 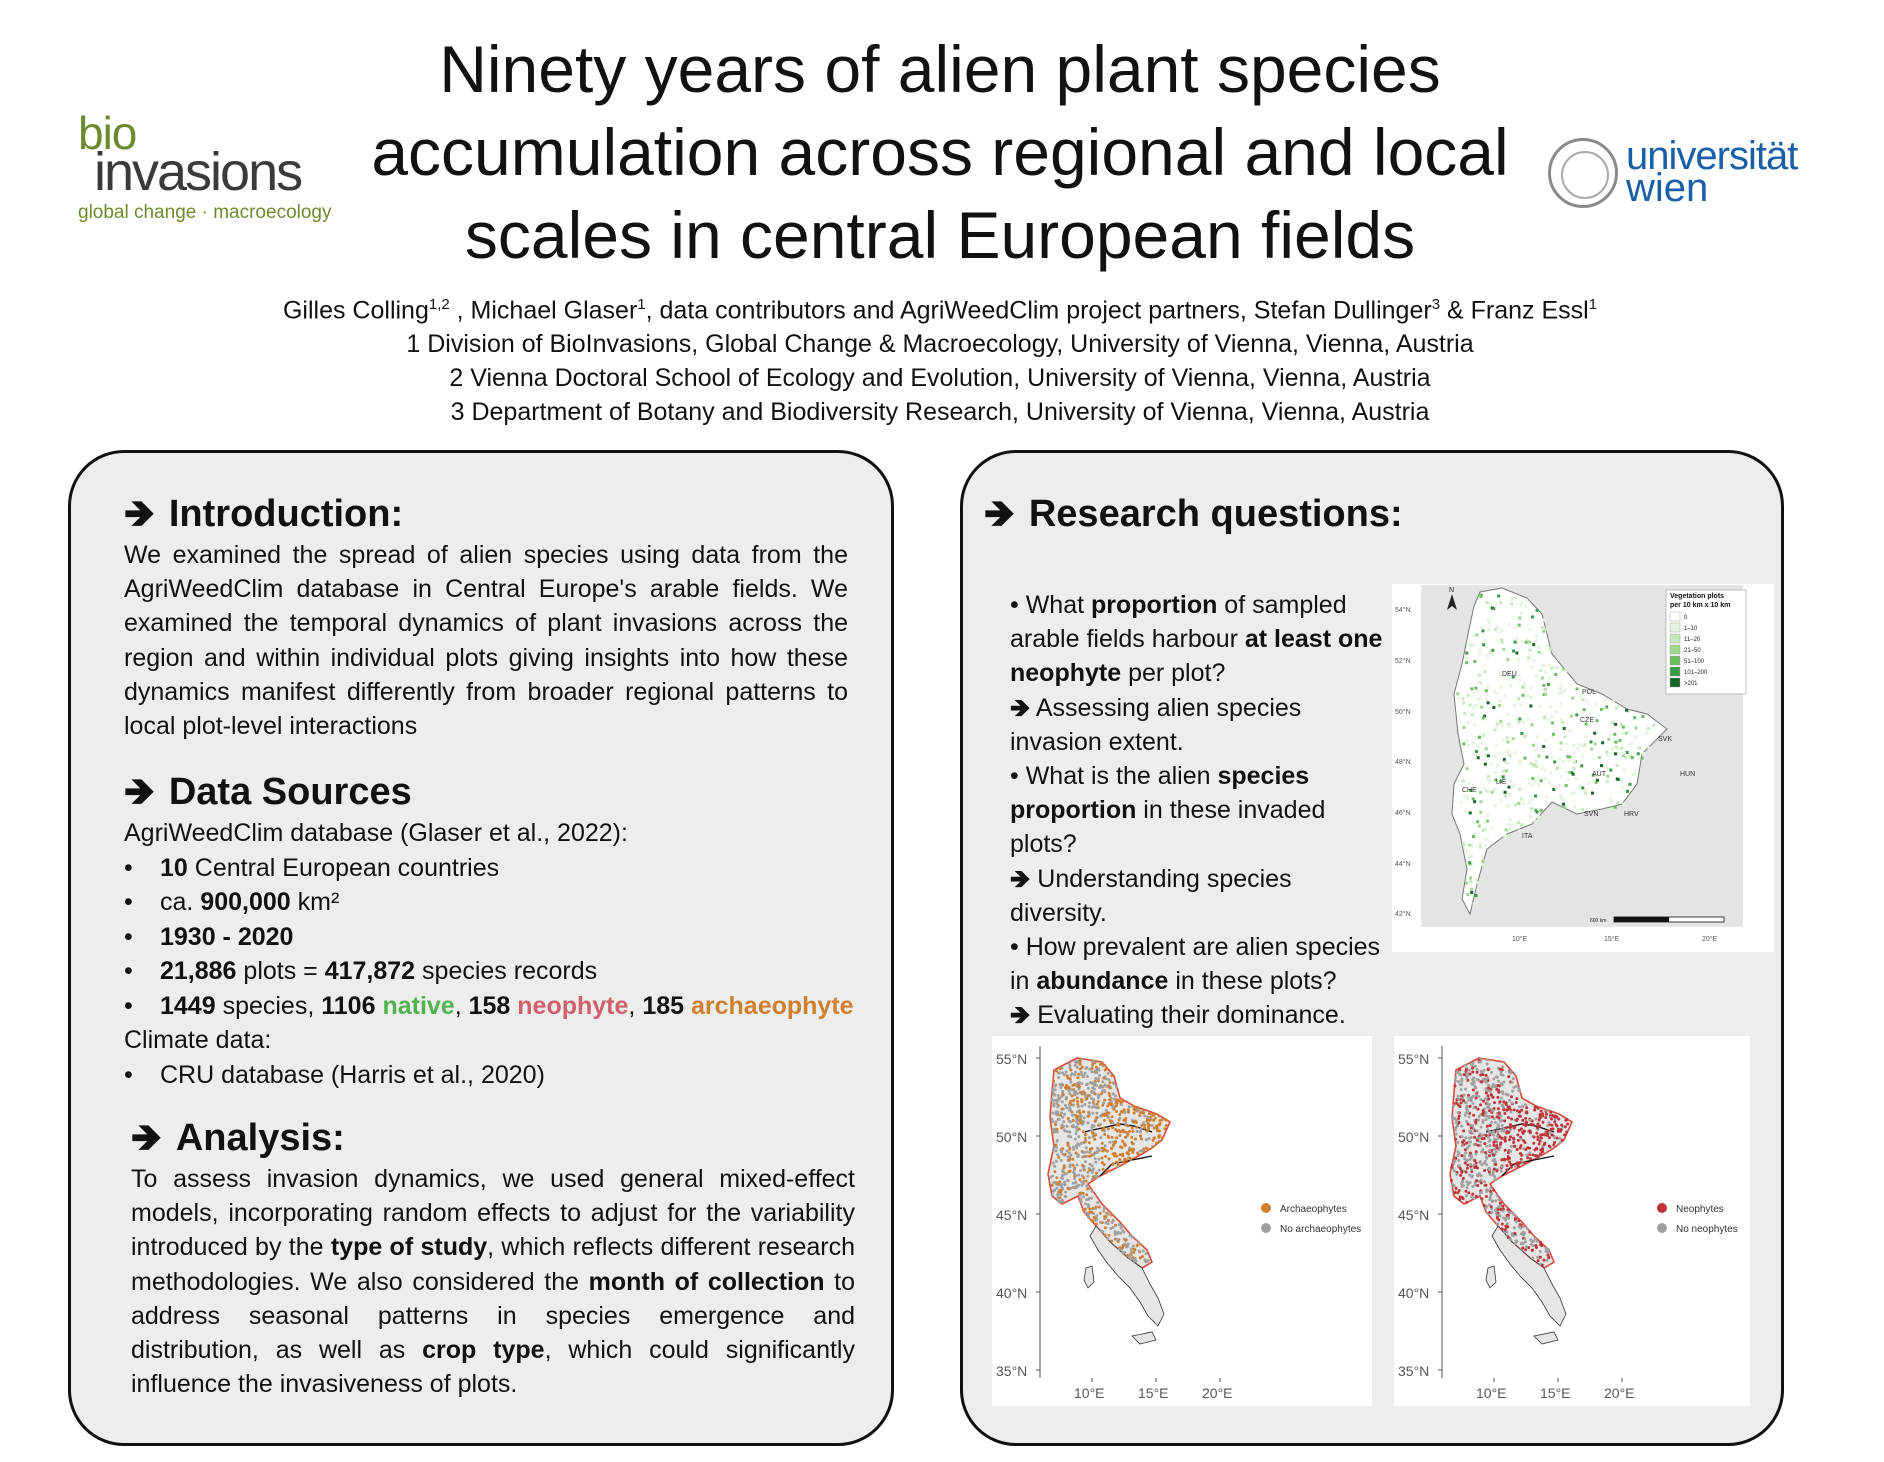 I want to click on italy-shape, so click(x=1529, y=1276).